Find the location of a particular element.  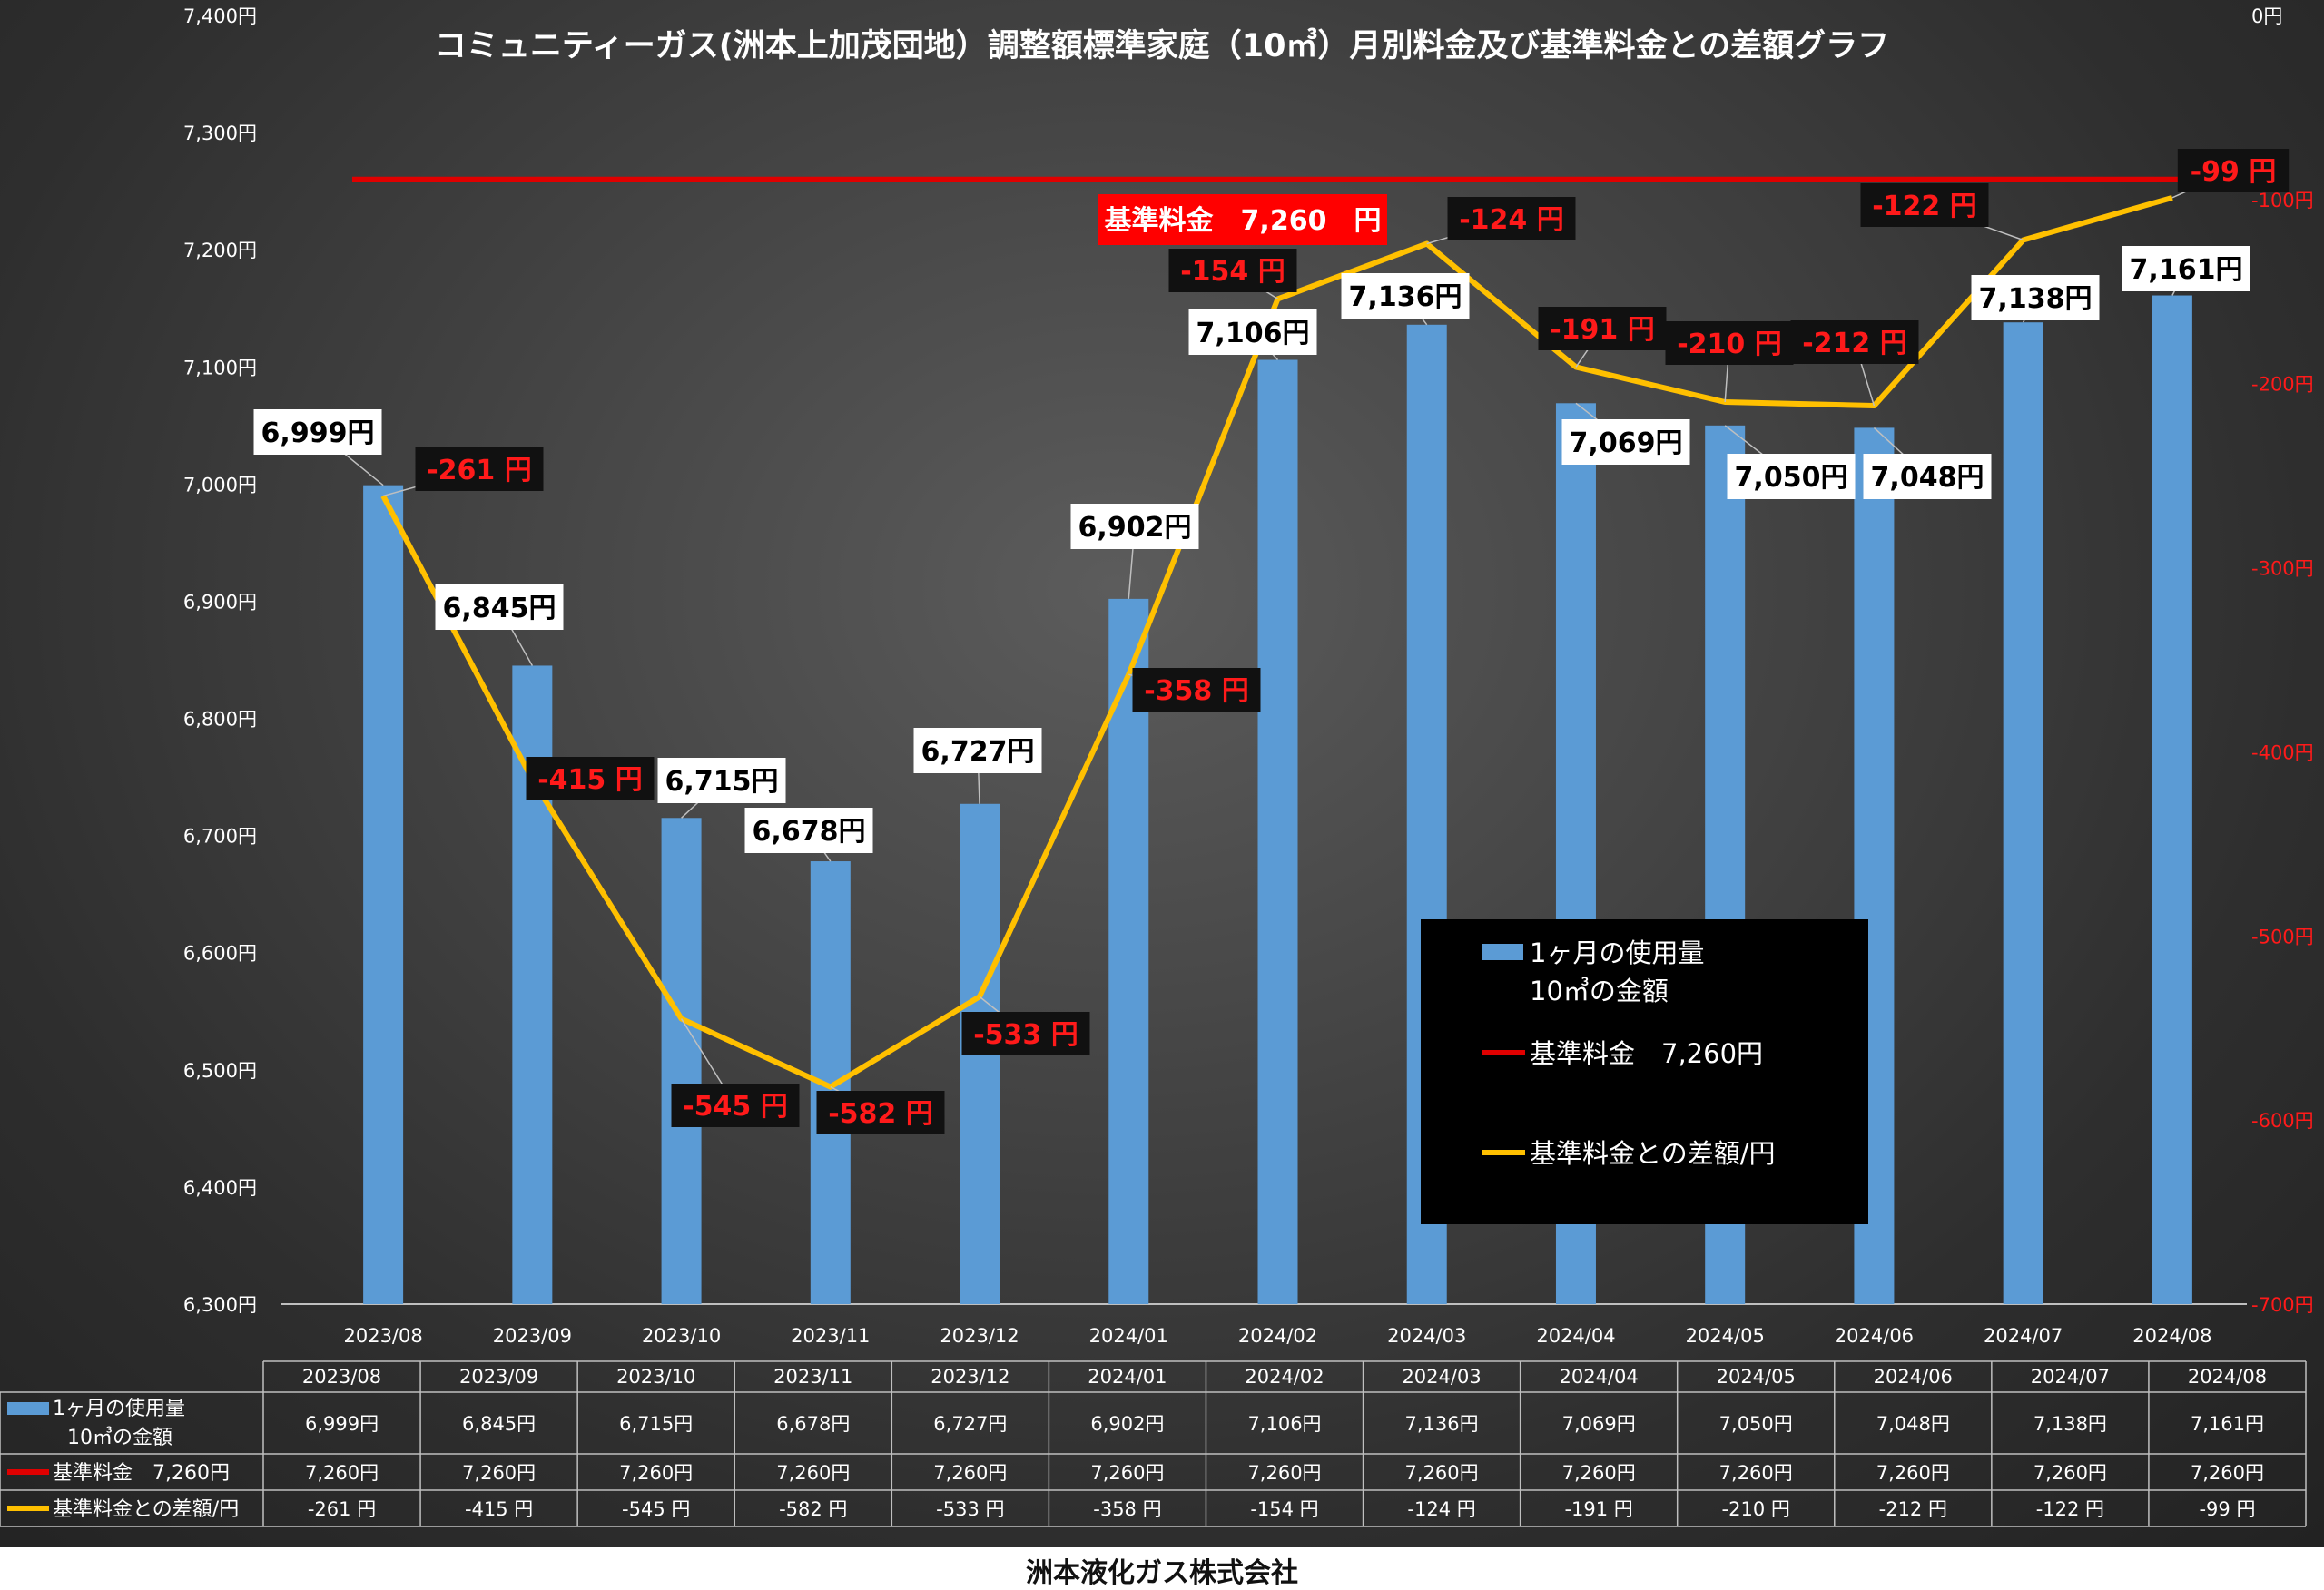

table-cell: -99 円 is located at coordinates (2227, 1509).